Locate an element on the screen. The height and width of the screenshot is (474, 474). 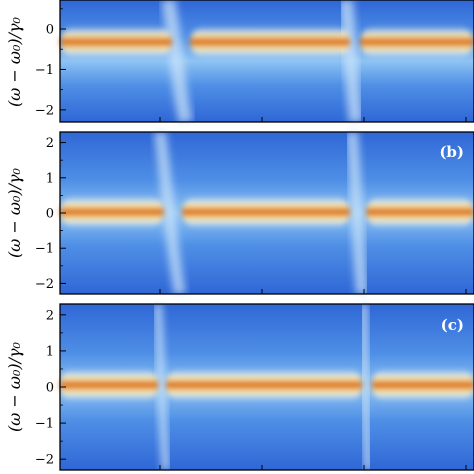
panel-c-resonance-left is located at coordinates (162, 387).